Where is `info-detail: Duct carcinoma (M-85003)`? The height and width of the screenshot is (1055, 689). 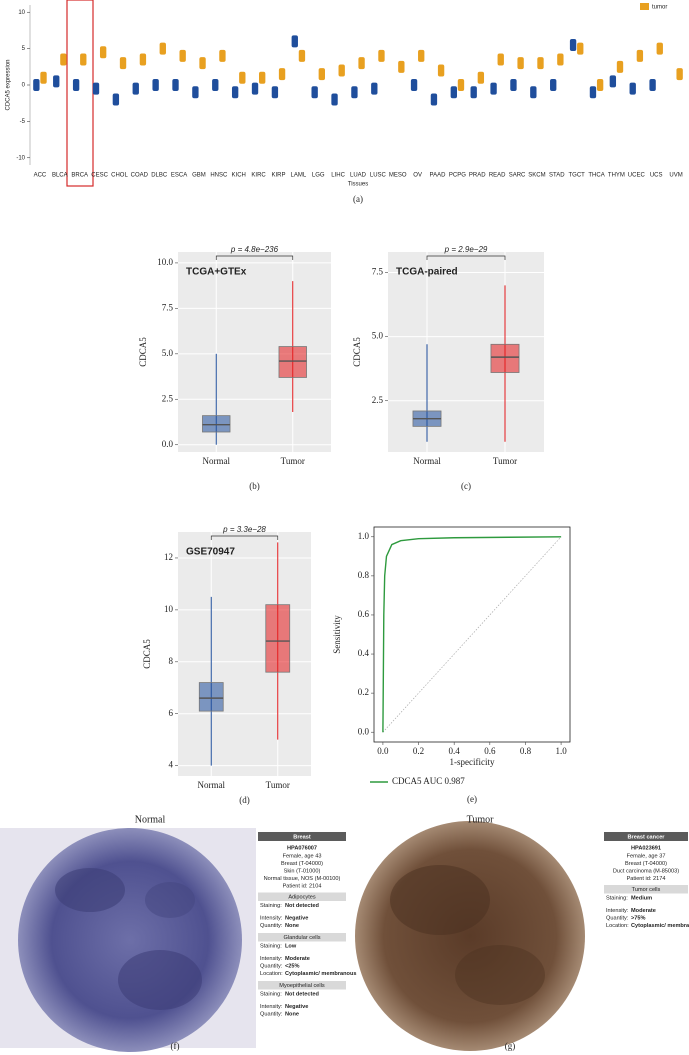
info-detail: Duct carcinoma (M-85003) is located at coordinates (646, 871).